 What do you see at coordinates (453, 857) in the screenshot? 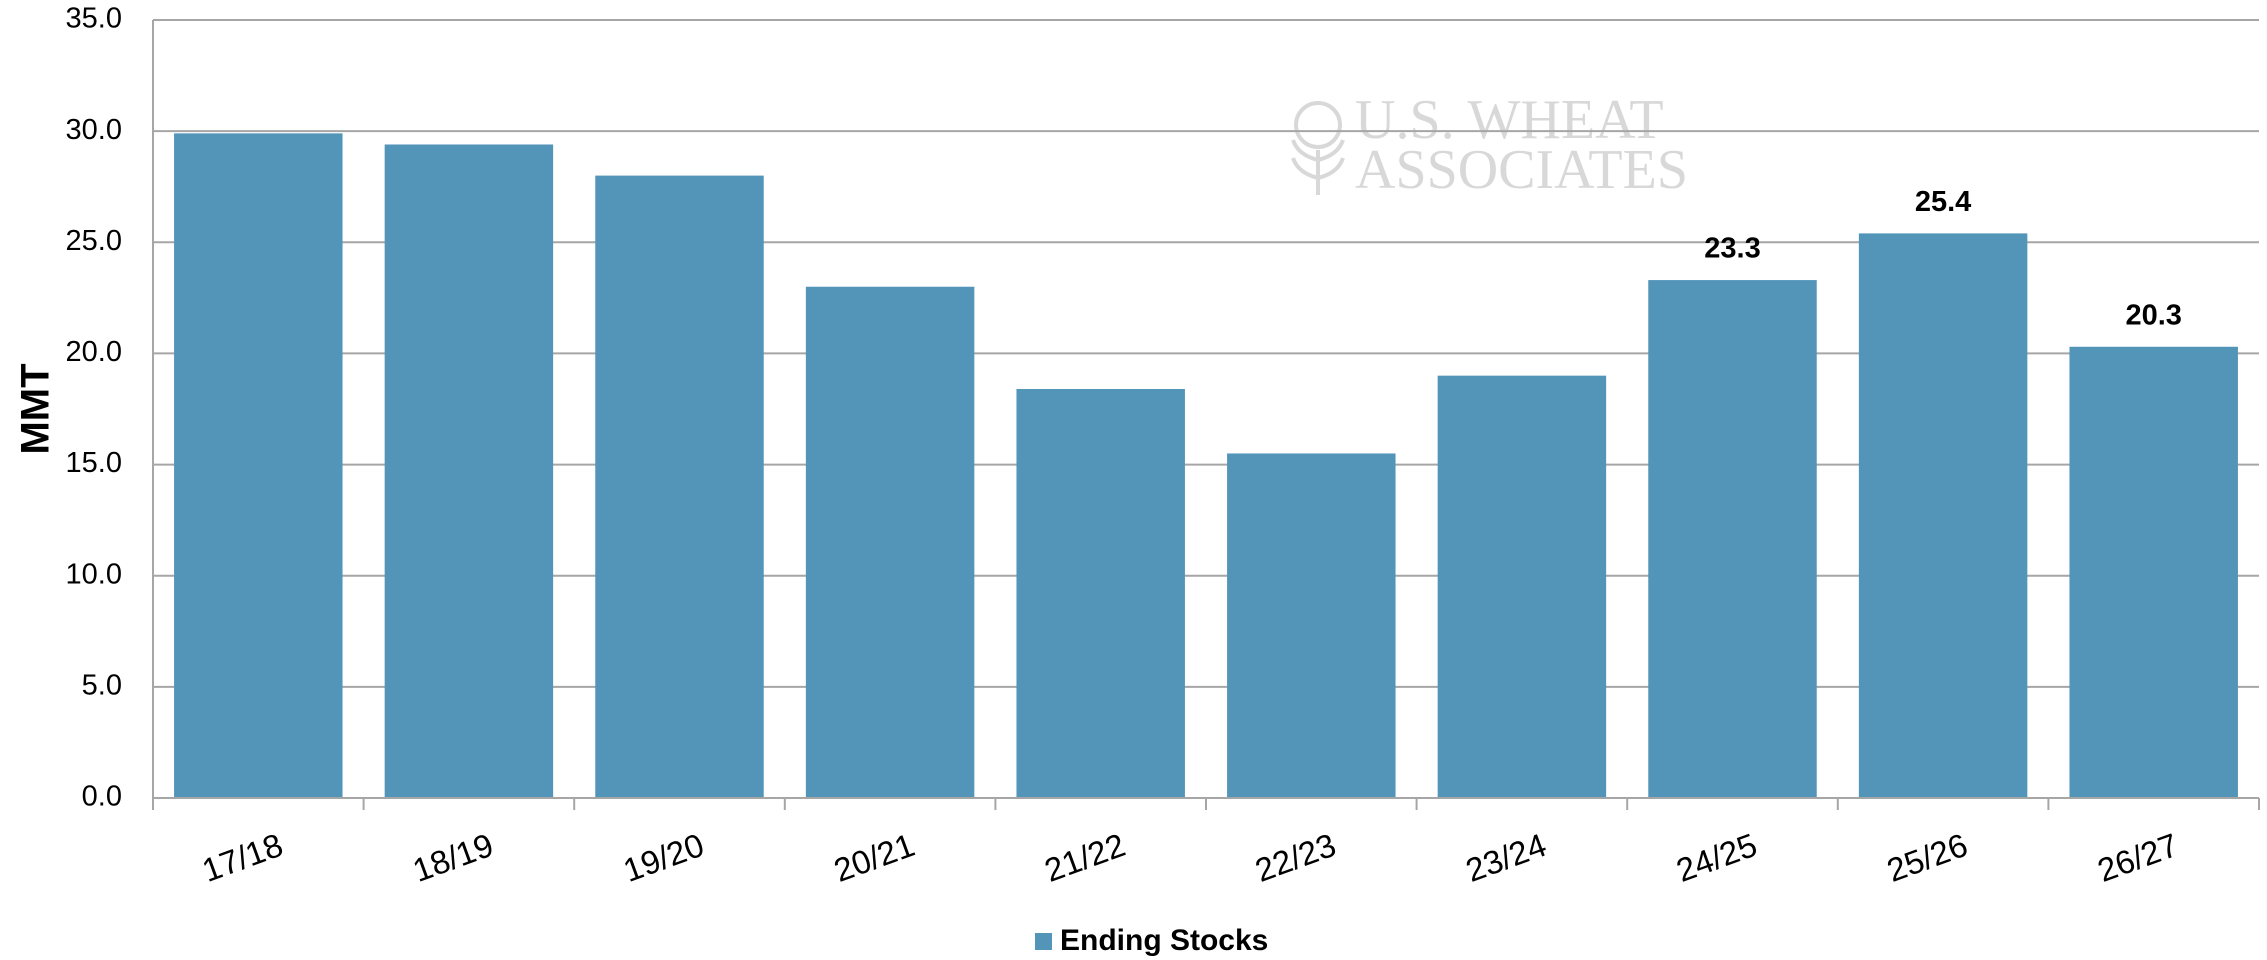
I see `x-tick-label: 18/19` at bounding box center [453, 857].